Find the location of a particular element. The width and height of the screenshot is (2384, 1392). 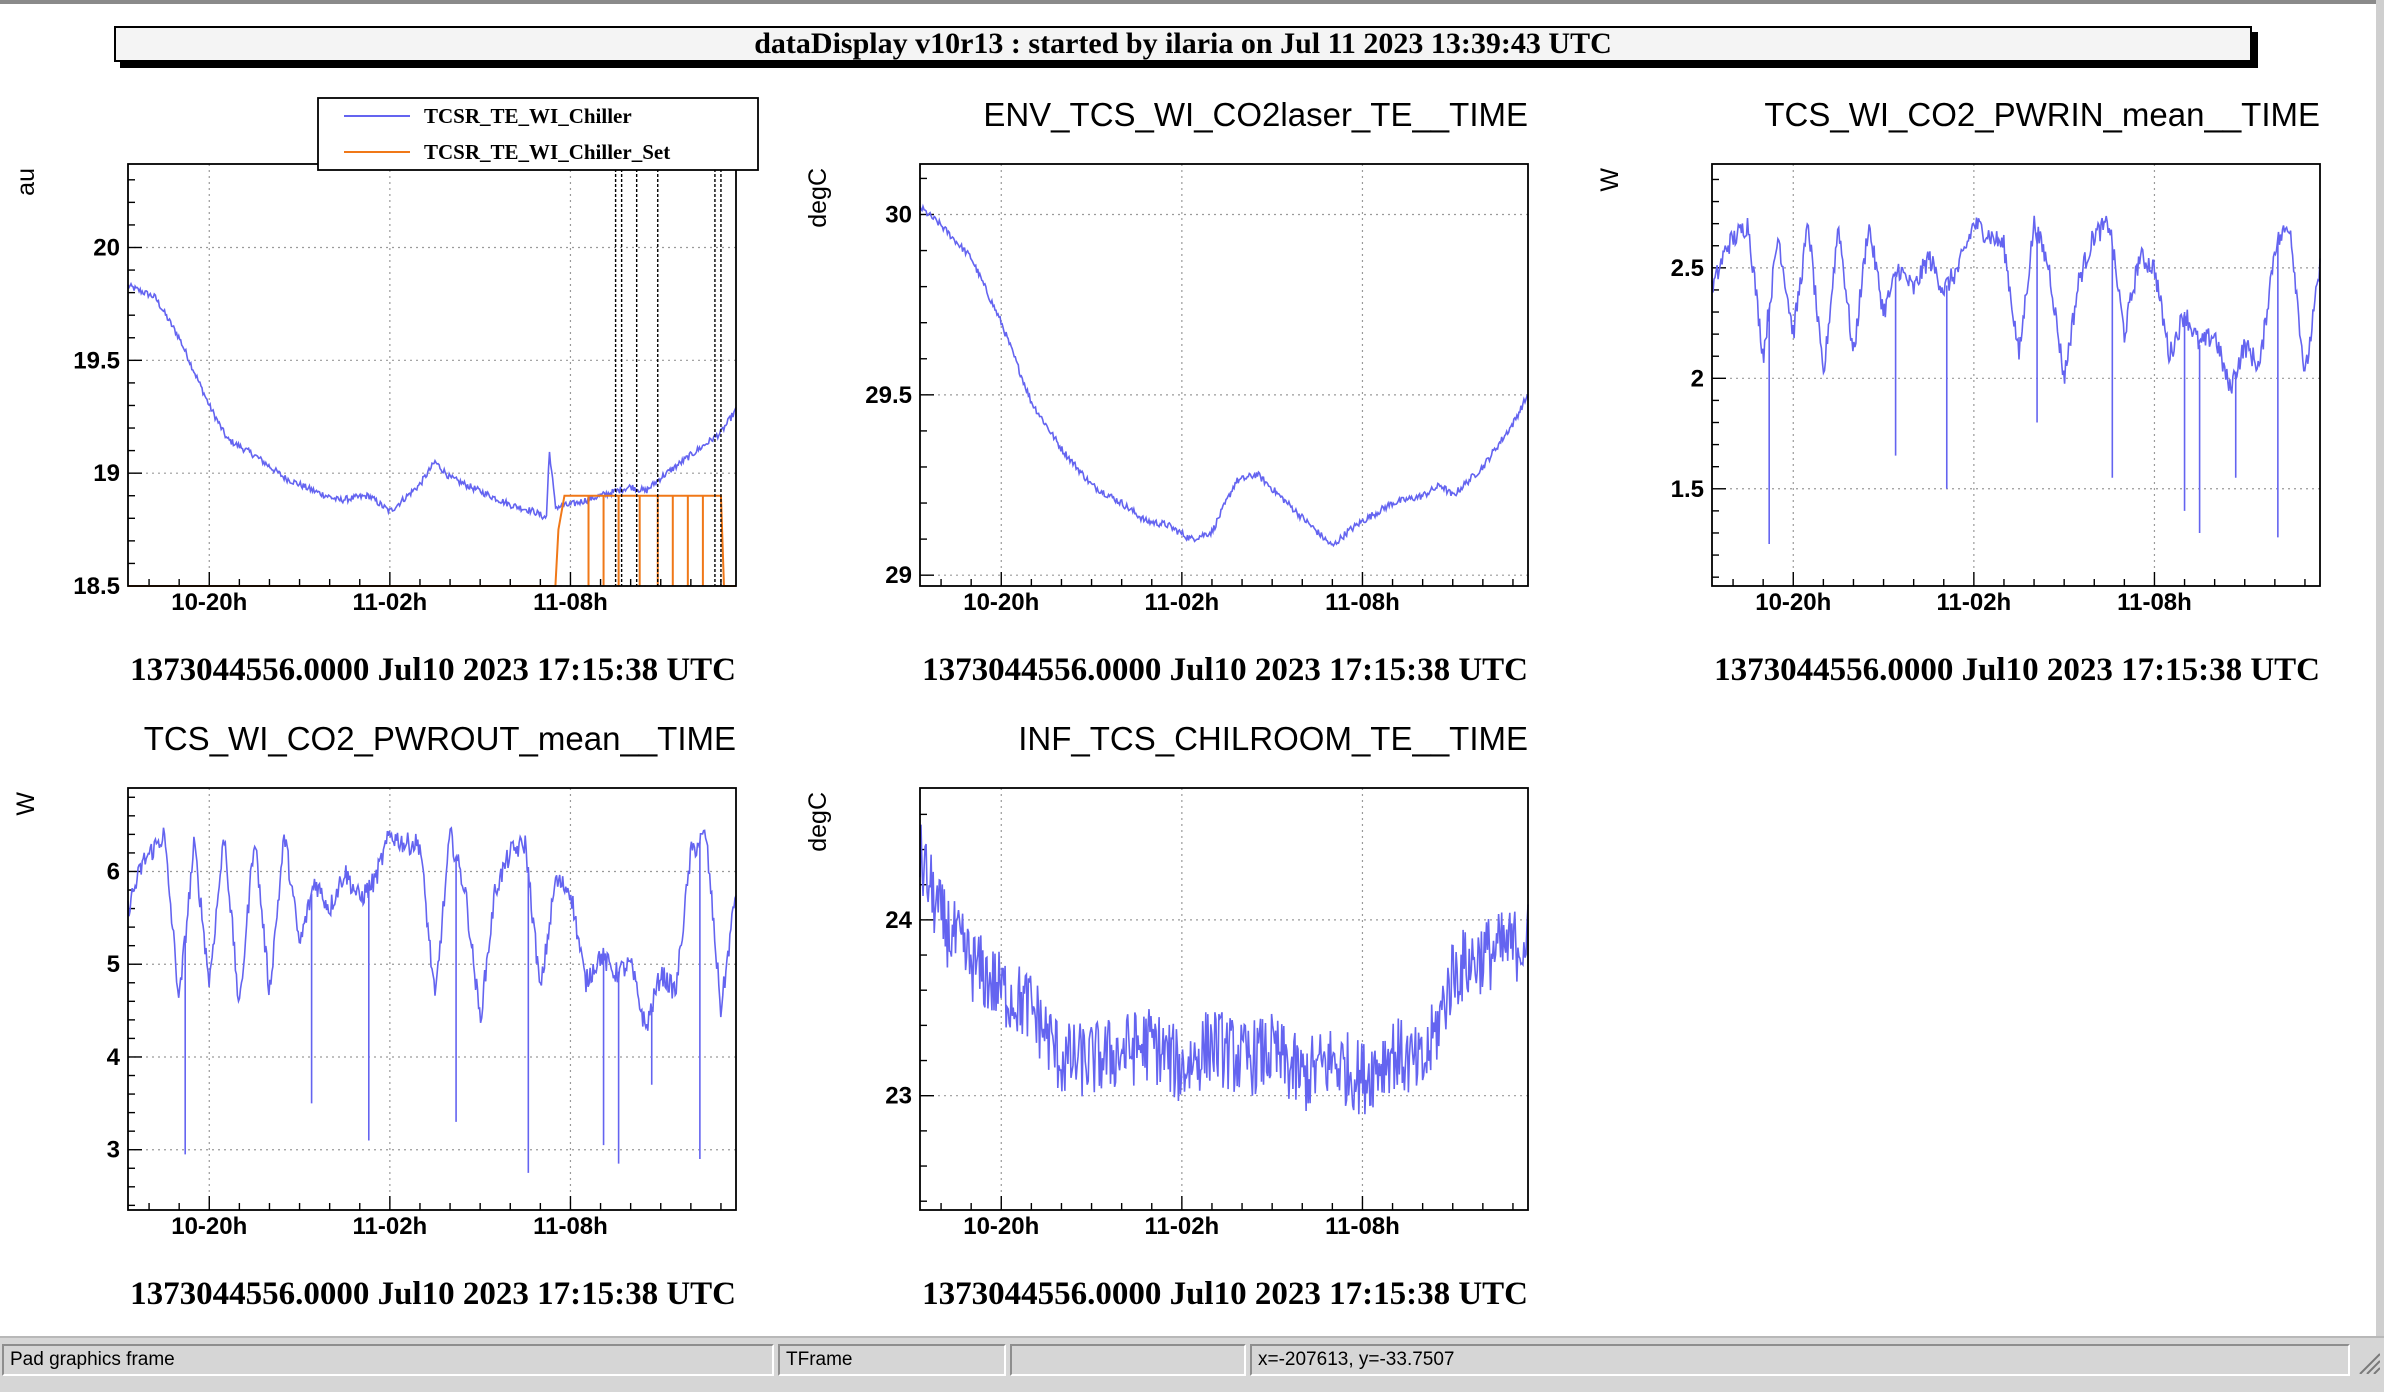

chart-title: ENV_TCS_WI_CO2laser_TE__TIME is located at coordinates (1255, 114).